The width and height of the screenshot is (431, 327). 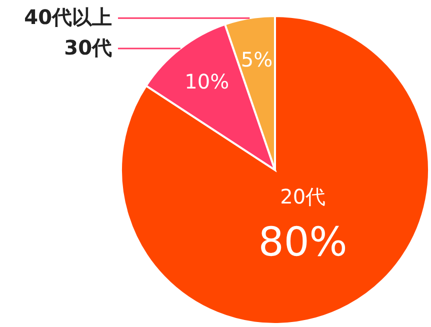 What do you see at coordinates (303, 242) in the screenshot?
I see `data-label: 80%` at bounding box center [303, 242].